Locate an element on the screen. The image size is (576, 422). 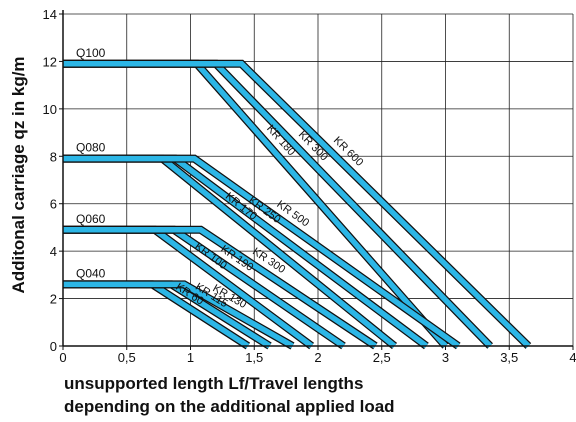
x-tick-label: 0 is located at coordinates (62, 357).